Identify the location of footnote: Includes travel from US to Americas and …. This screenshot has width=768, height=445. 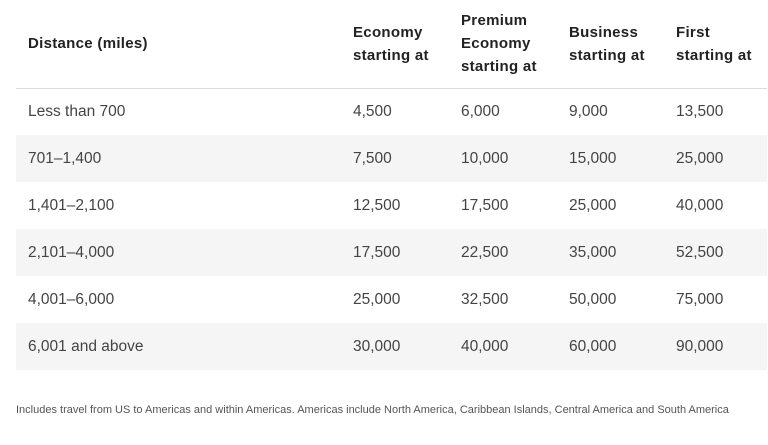
(372, 410).